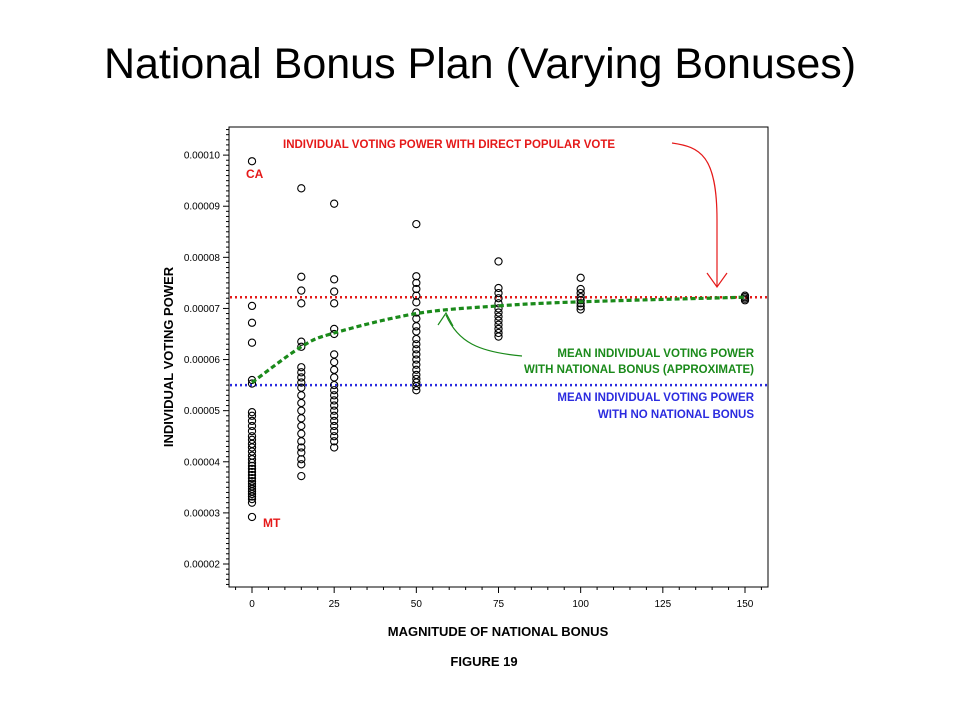 Image resolution: width=960 pixels, height=720 pixels. What do you see at coordinates (202, 207) in the screenshot?
I see `y-tick-label: 0.00009` at bounding box center [202, 207].